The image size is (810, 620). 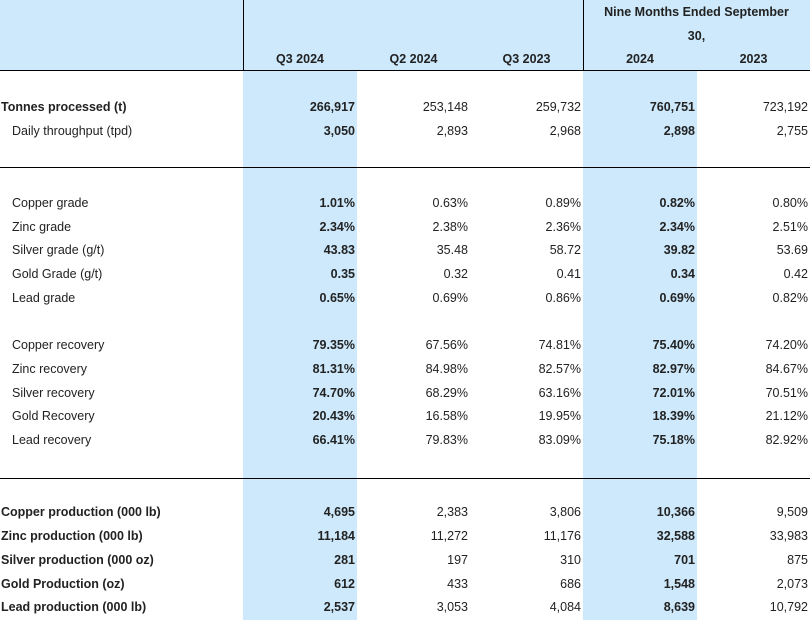 I want to click on row-label-pb-rec: Lead recovery, so click(x=52, y=440).